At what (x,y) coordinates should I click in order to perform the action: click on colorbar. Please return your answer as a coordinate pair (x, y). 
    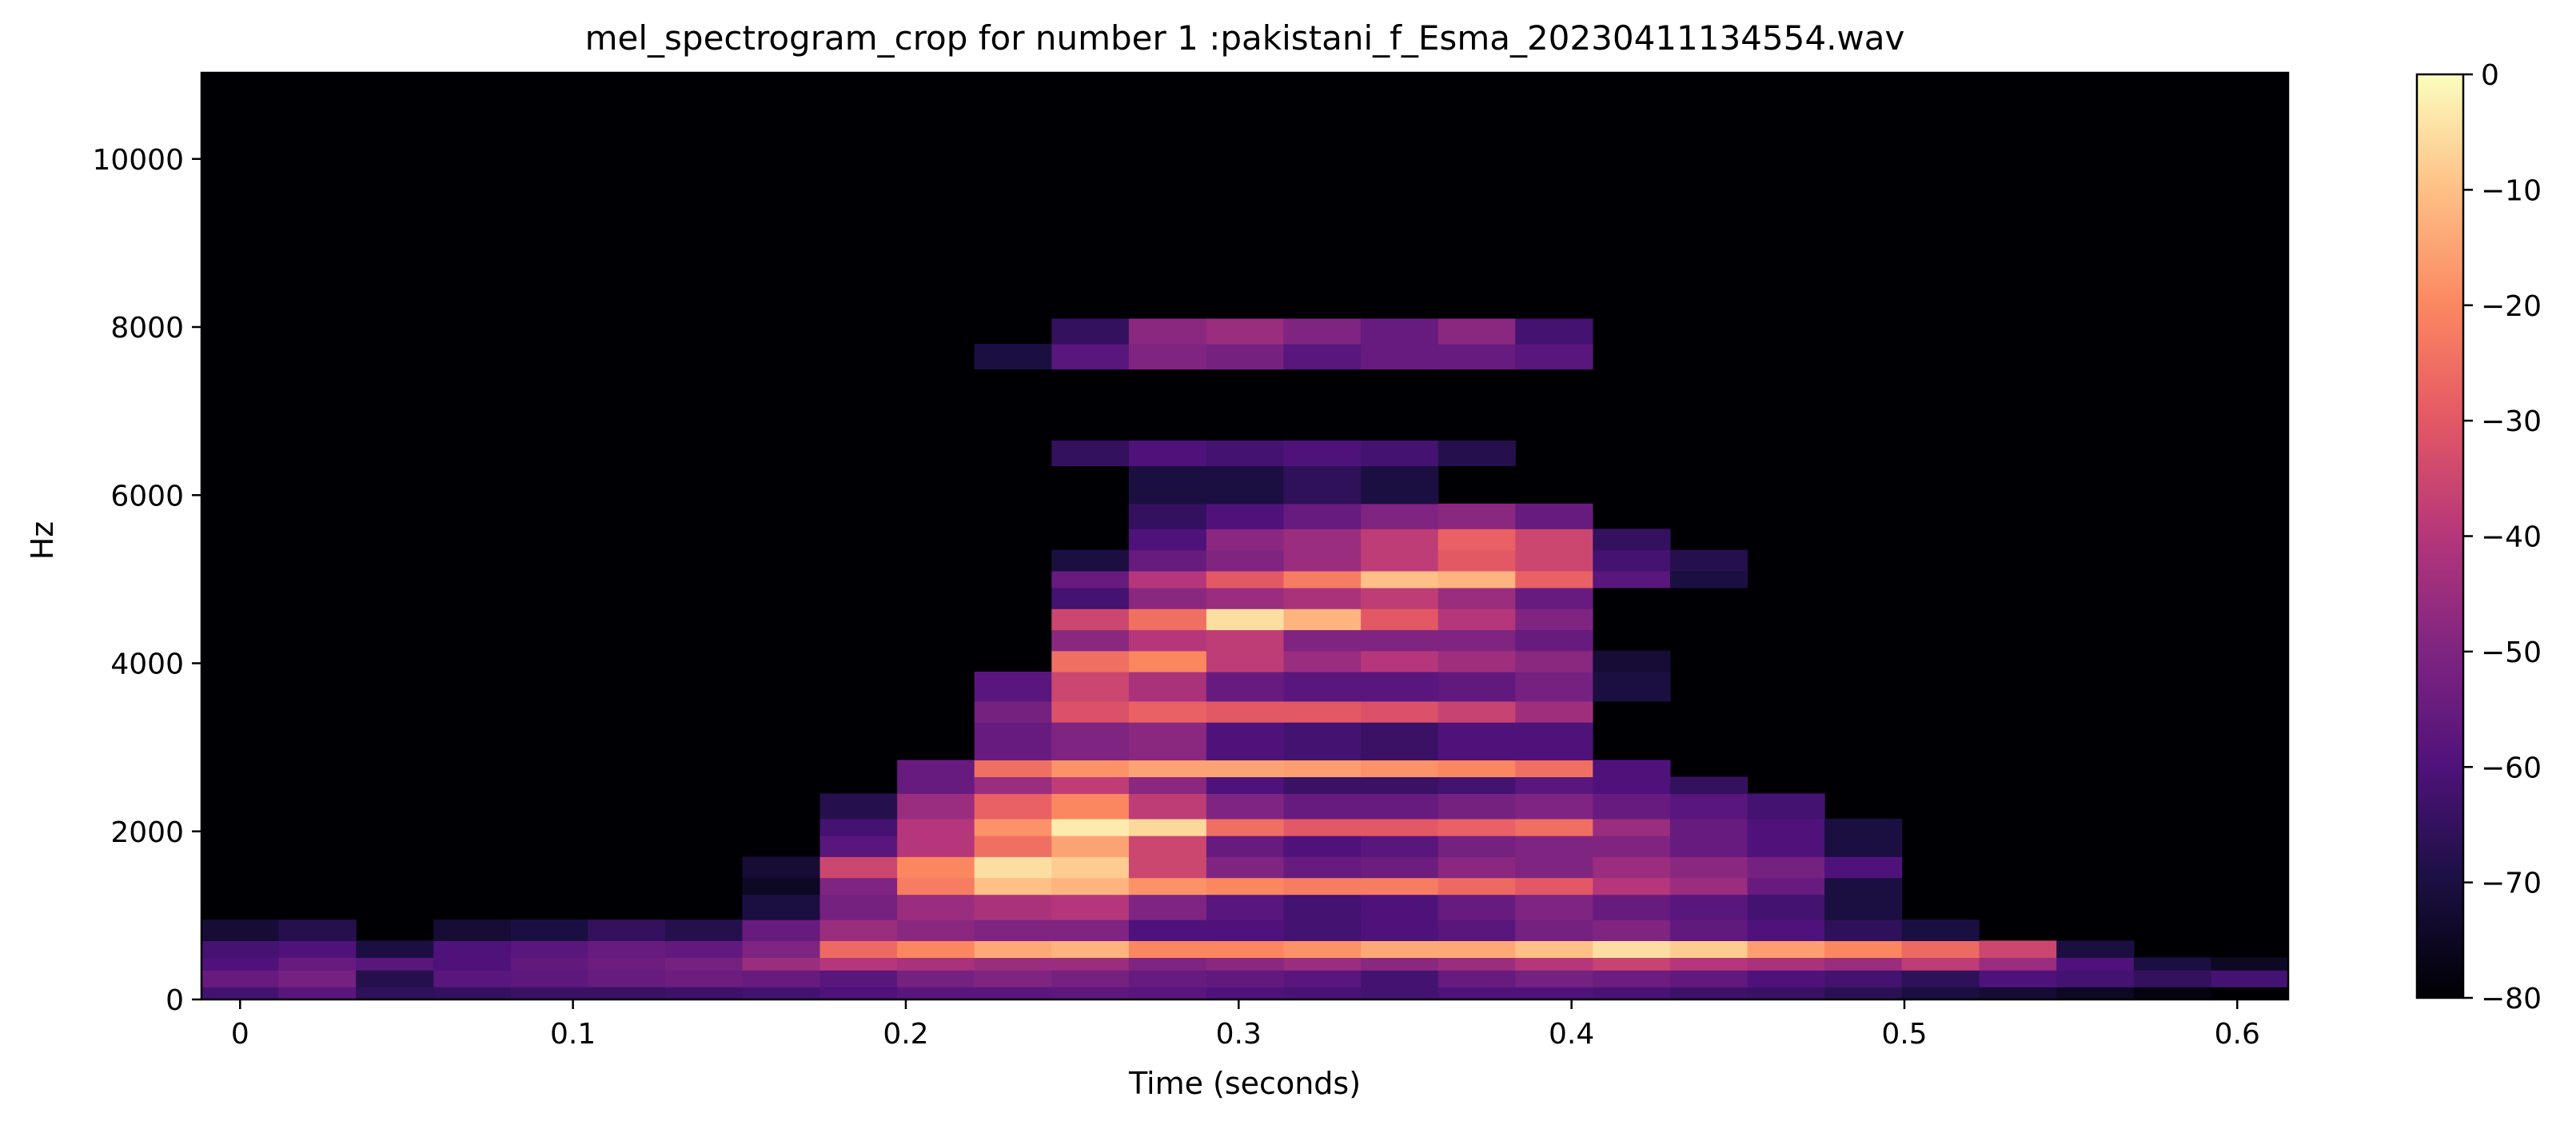
    Looking at the image, I should click on (2440, 536).